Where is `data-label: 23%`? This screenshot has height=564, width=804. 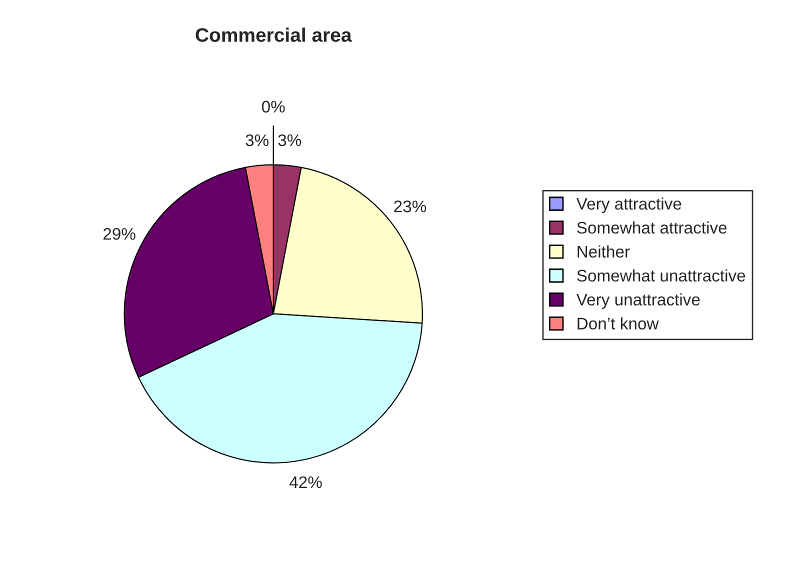
data-label: 23% is located at coordinates (410, 206).